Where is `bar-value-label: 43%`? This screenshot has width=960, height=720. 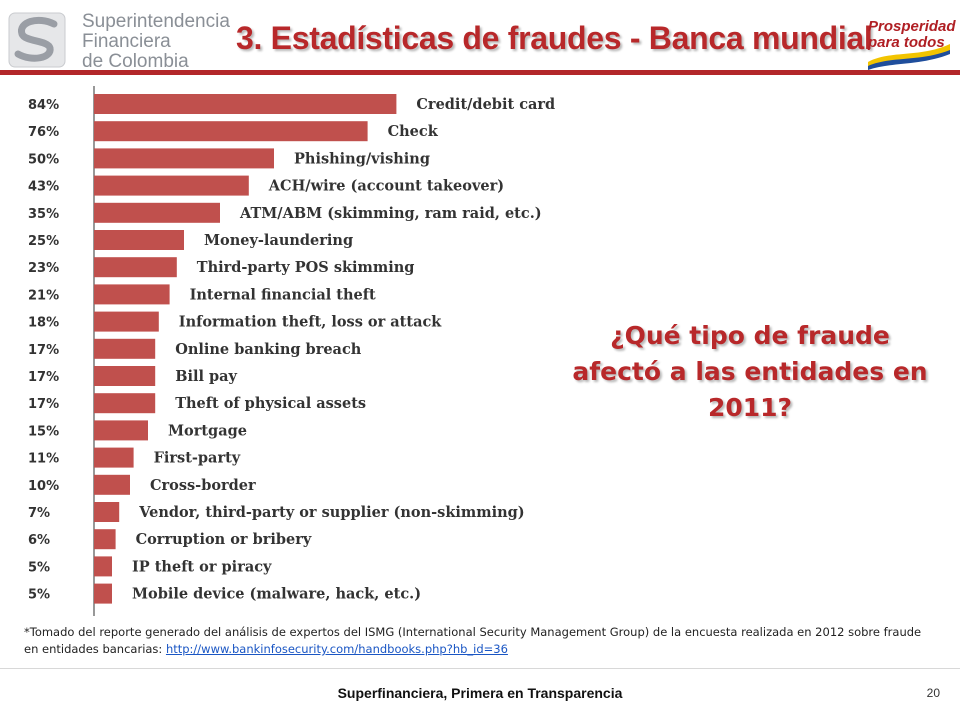 bar-value-label: 43% is located at coordinates (43, 187).